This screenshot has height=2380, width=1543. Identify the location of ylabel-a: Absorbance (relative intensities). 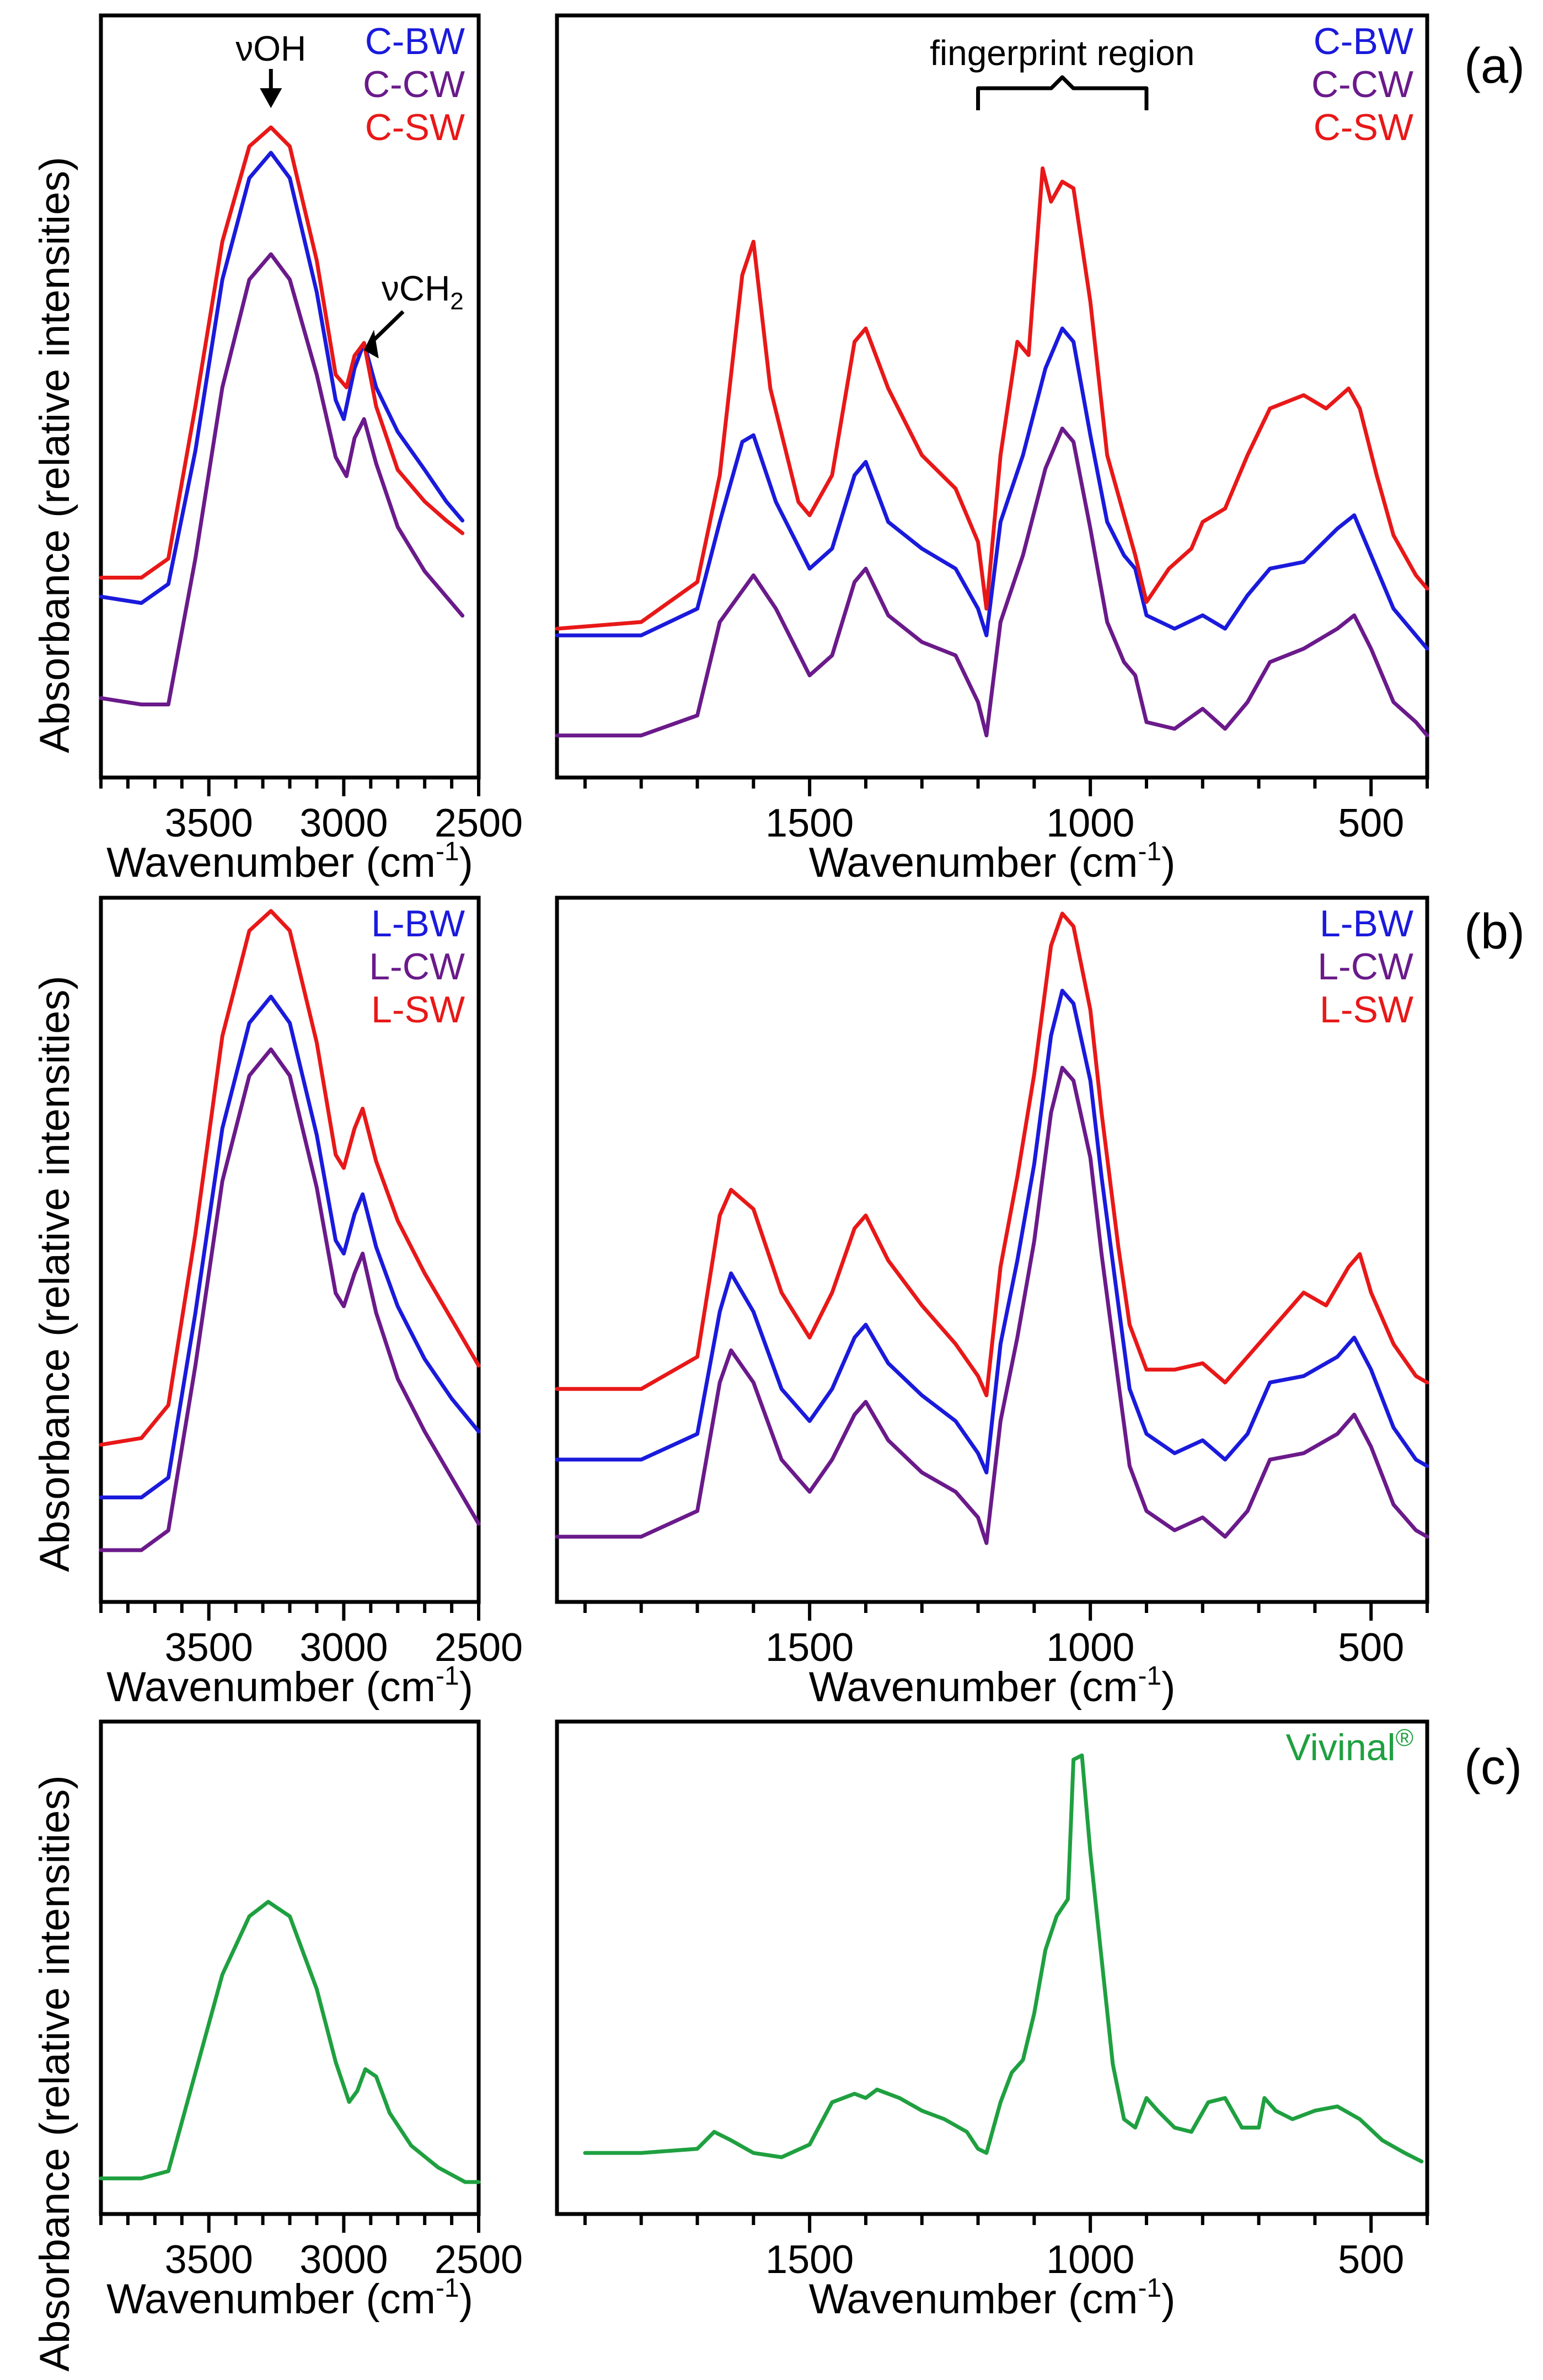
(54, 455).